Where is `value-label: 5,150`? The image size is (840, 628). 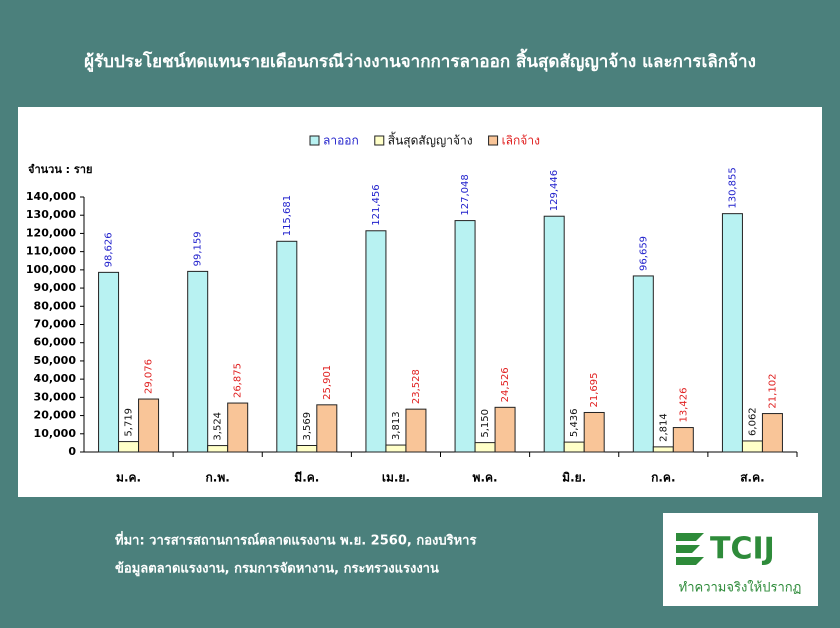 value-label: 5,150 is located at coordinates (485, 423).